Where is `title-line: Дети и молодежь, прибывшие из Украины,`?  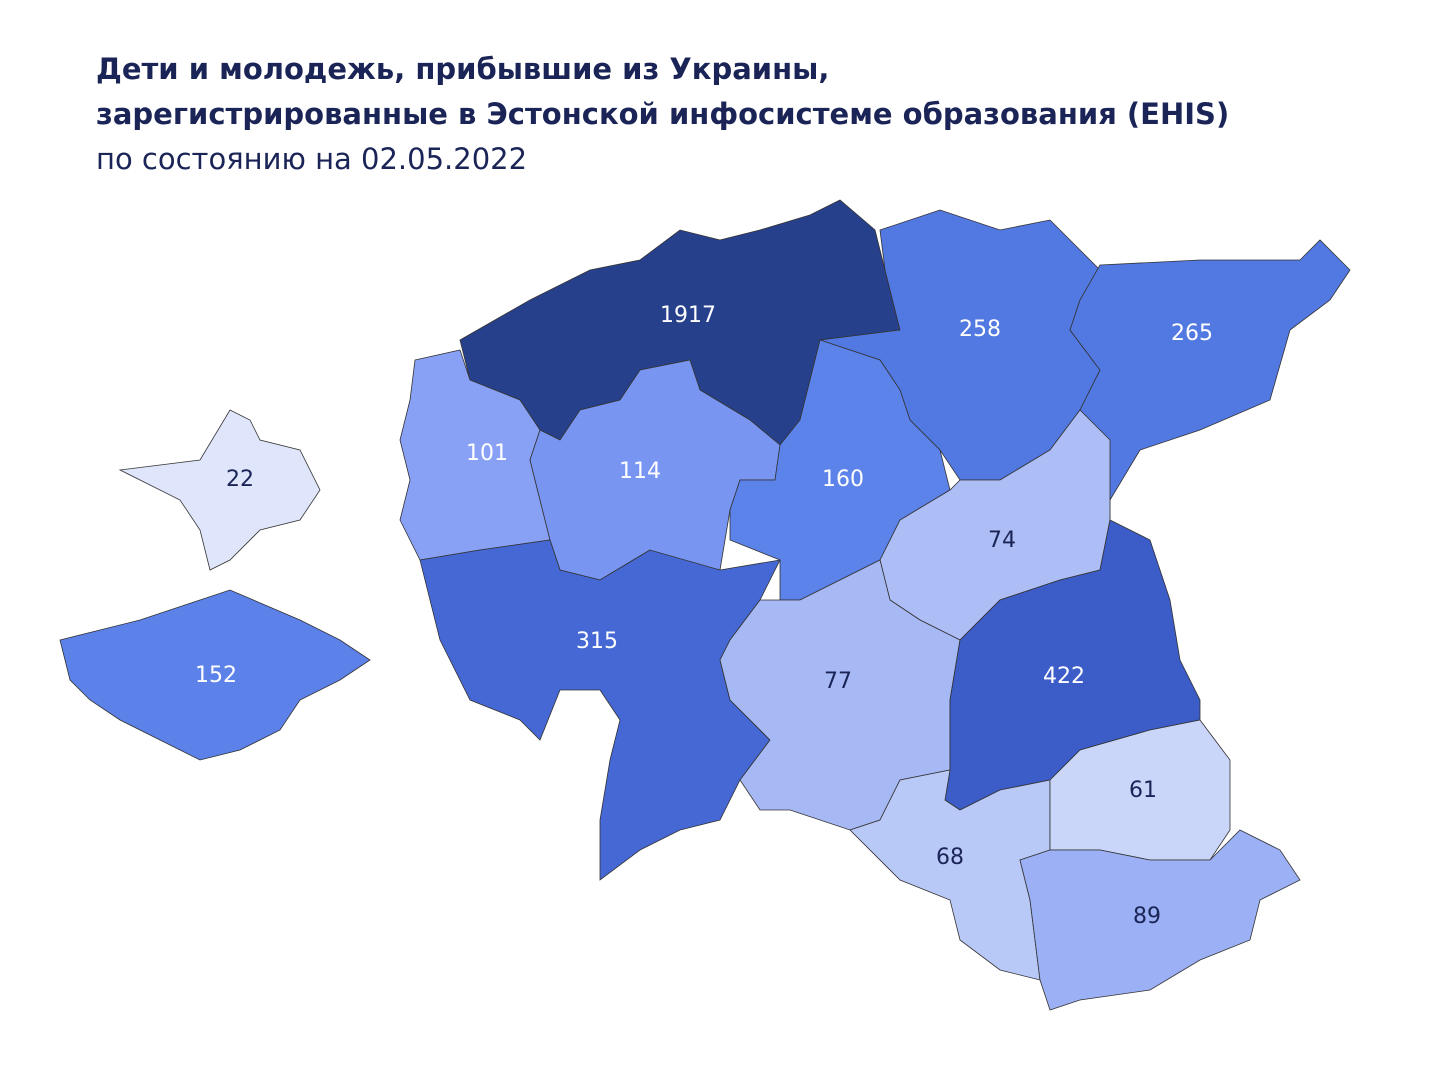
title-line: Дети и молодежь, прибывшие из Украины, is located at coordinates (463, 69).